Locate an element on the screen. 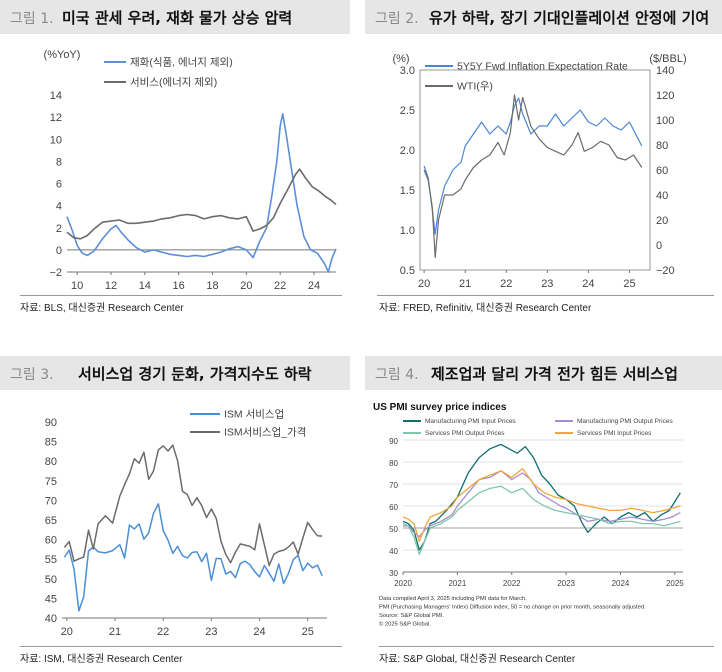  y2-axis-label: ($/BBL) is located at coordinates (667, 59).